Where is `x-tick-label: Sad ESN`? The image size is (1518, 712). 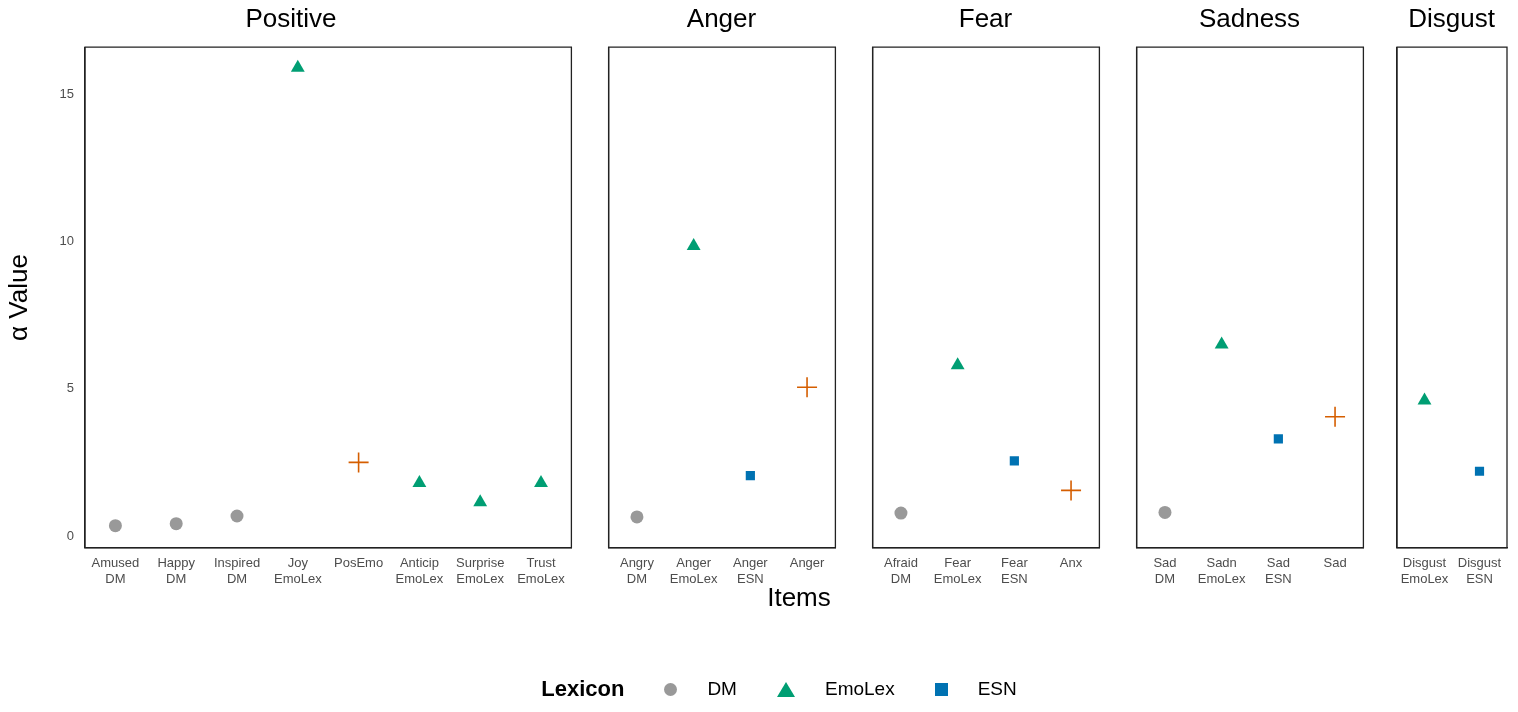
x-tick-label: Sad ESN is located at coordinates (1278, 570).